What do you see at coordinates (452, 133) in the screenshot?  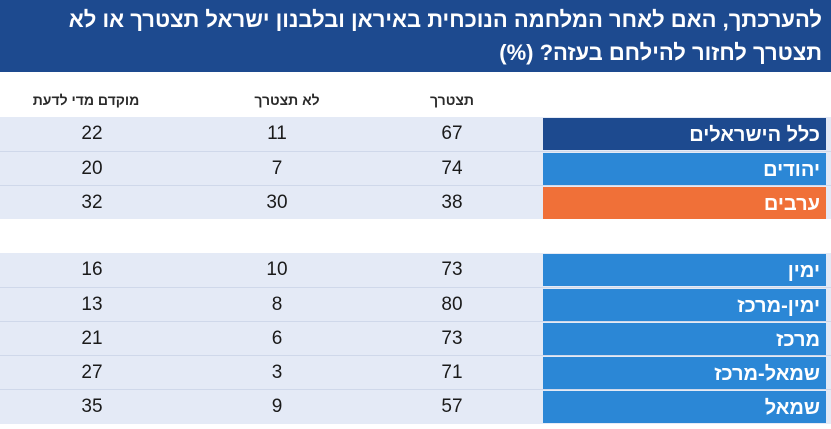 I see `value-need: 67` at bounding box center [452, 133].